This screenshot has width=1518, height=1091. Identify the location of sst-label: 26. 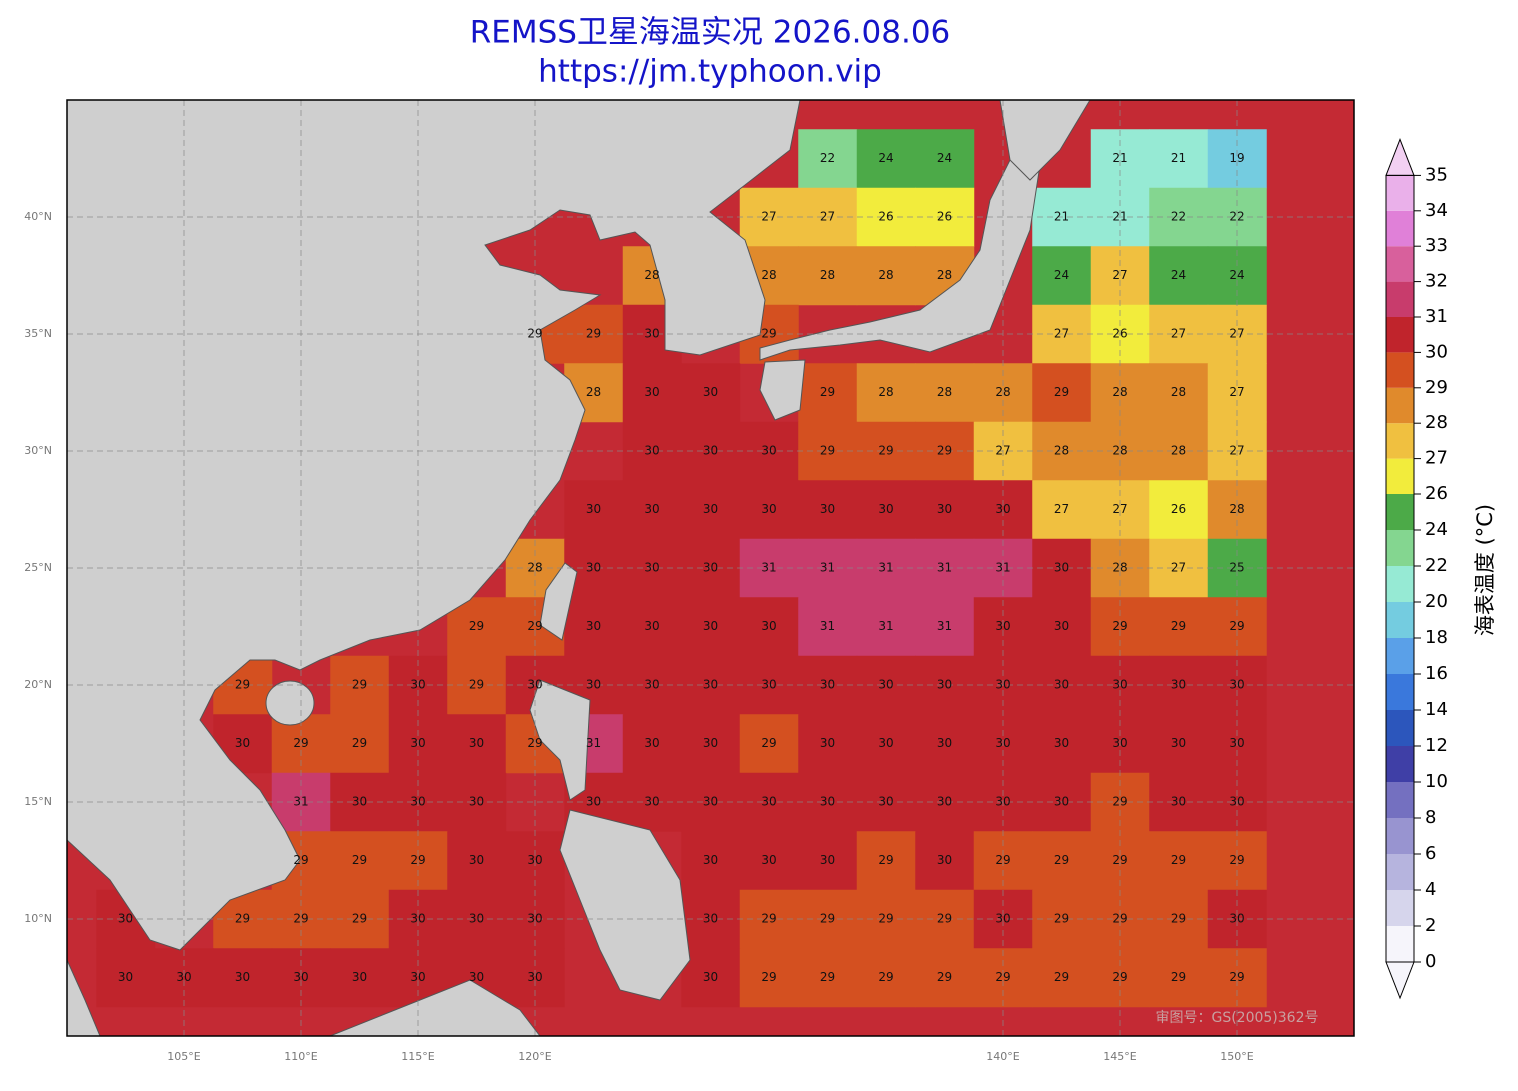
(1178, 509).